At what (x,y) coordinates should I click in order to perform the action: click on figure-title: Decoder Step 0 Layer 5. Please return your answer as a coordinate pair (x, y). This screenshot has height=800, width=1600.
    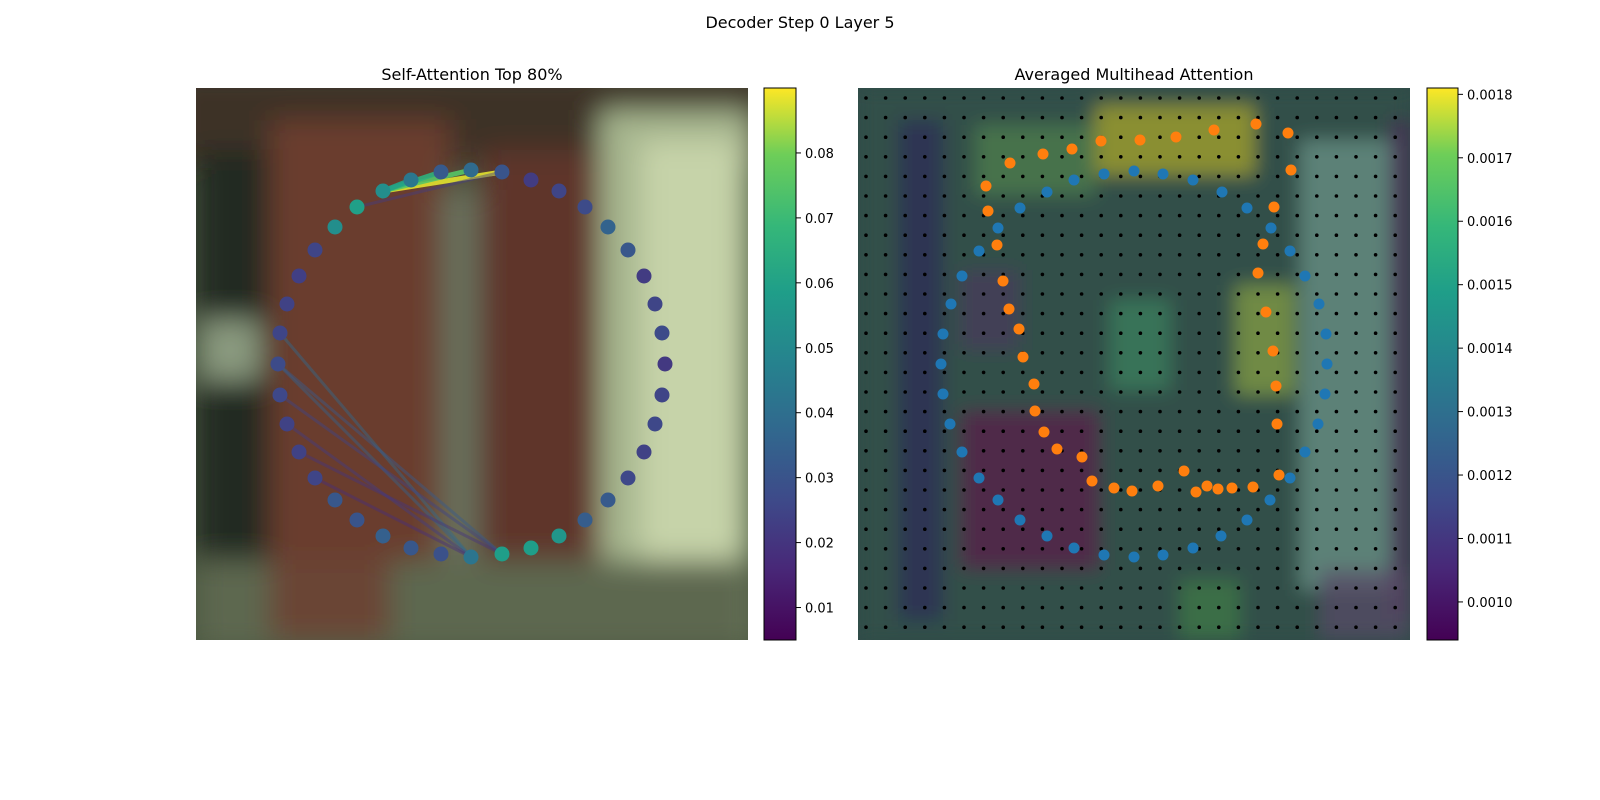
    Looking at the image, I should click on (800, 22).